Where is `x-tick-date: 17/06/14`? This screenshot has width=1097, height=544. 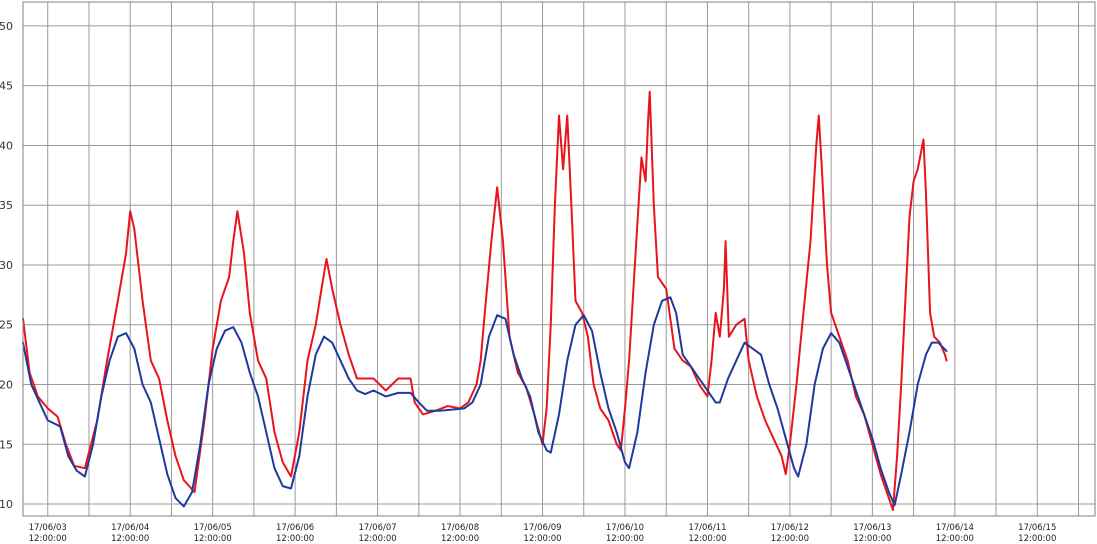
x-tick-date: 17/06/14 is located at coordinates (955, 528).